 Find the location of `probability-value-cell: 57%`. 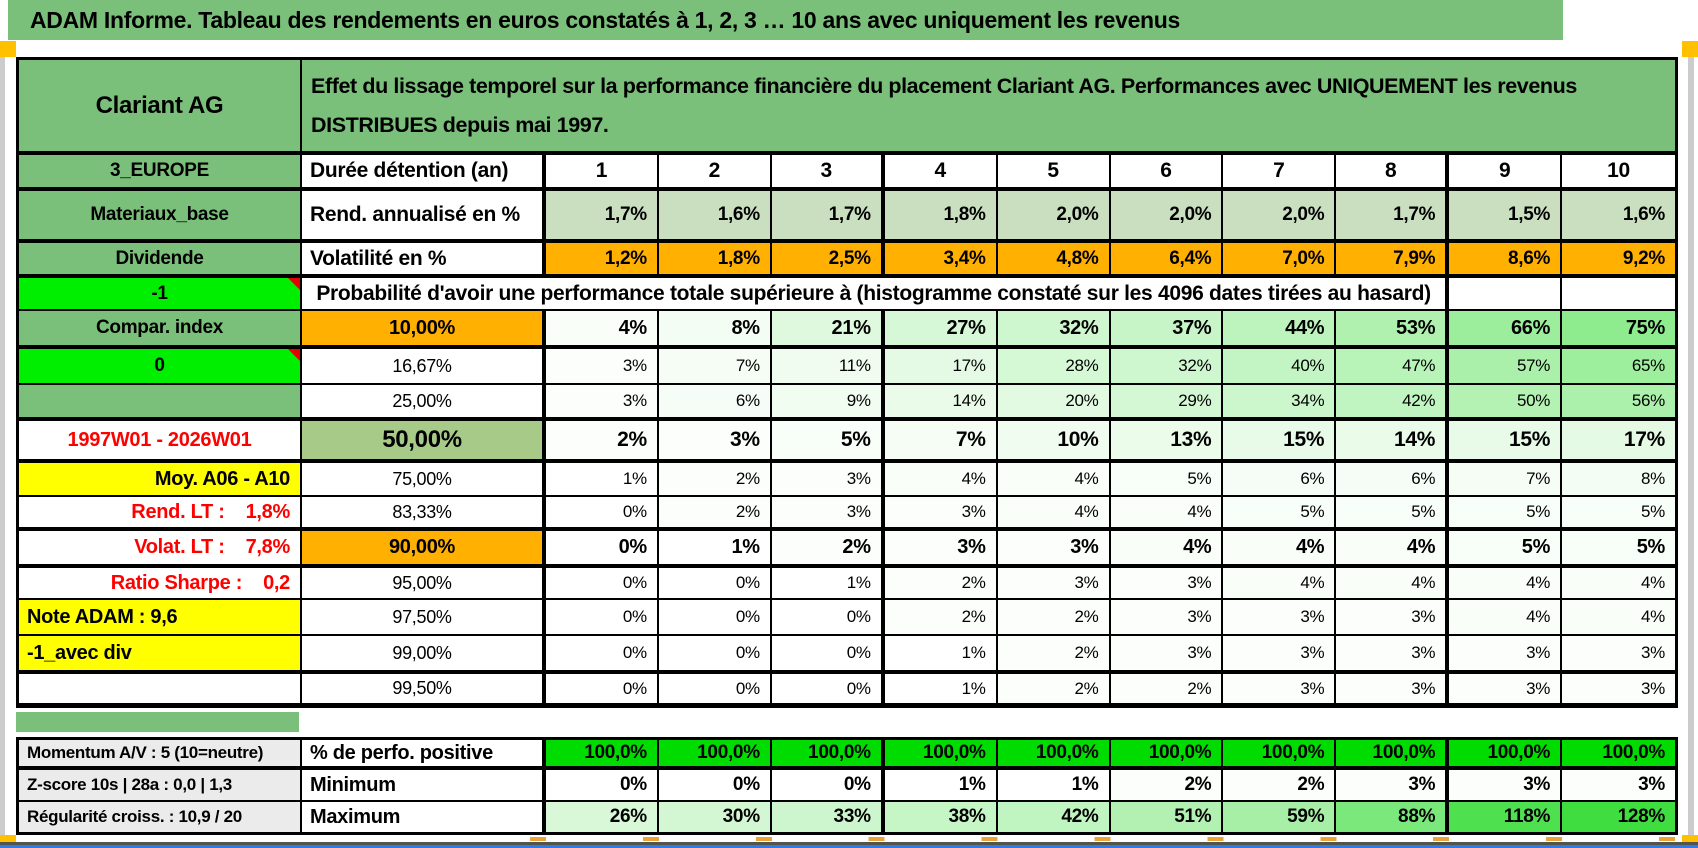

probability-value-cell: 57% is located at coordinates (1506, 367).